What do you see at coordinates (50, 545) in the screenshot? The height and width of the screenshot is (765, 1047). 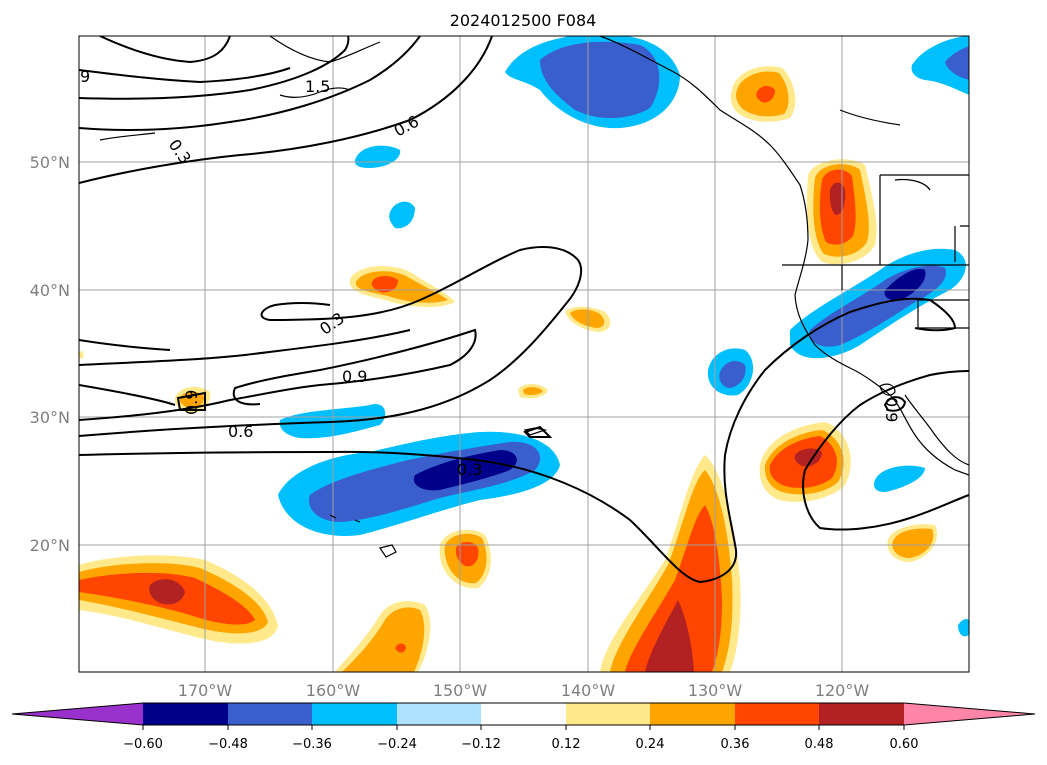 I see `lat-label: 20°N` at bounding box center [50, 545].